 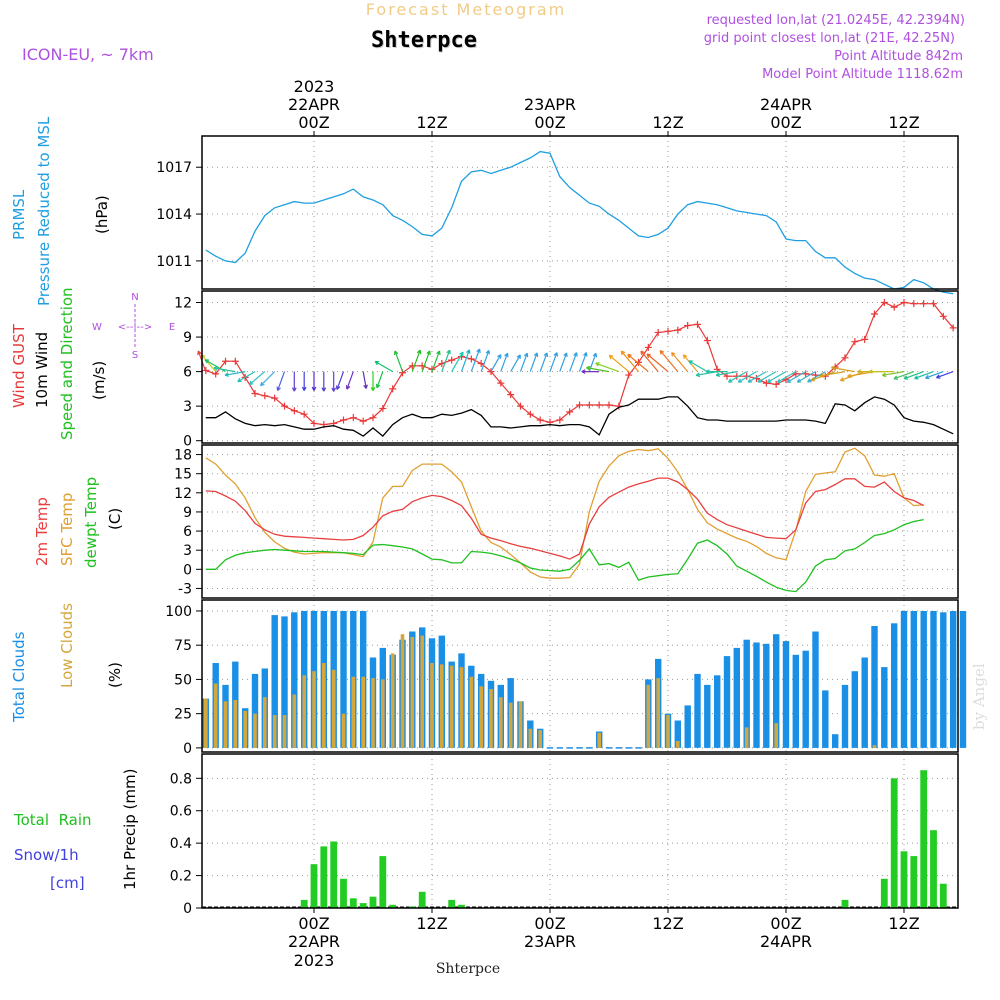 I want to click on compass-w: W, so click(x=97, y=327).